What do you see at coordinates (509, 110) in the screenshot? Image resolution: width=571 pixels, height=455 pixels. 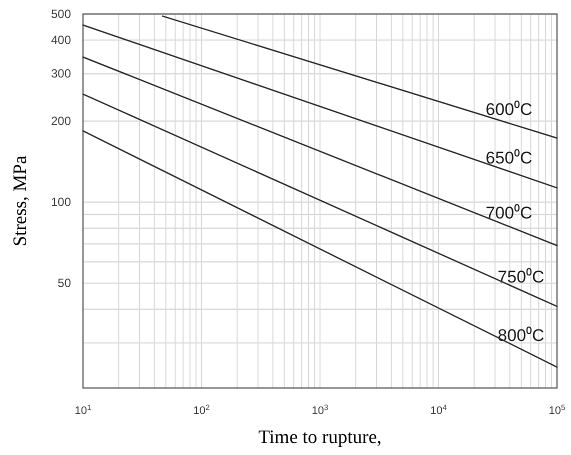 I see `series-label: 600⁰C` at bounding box center [509, 110].